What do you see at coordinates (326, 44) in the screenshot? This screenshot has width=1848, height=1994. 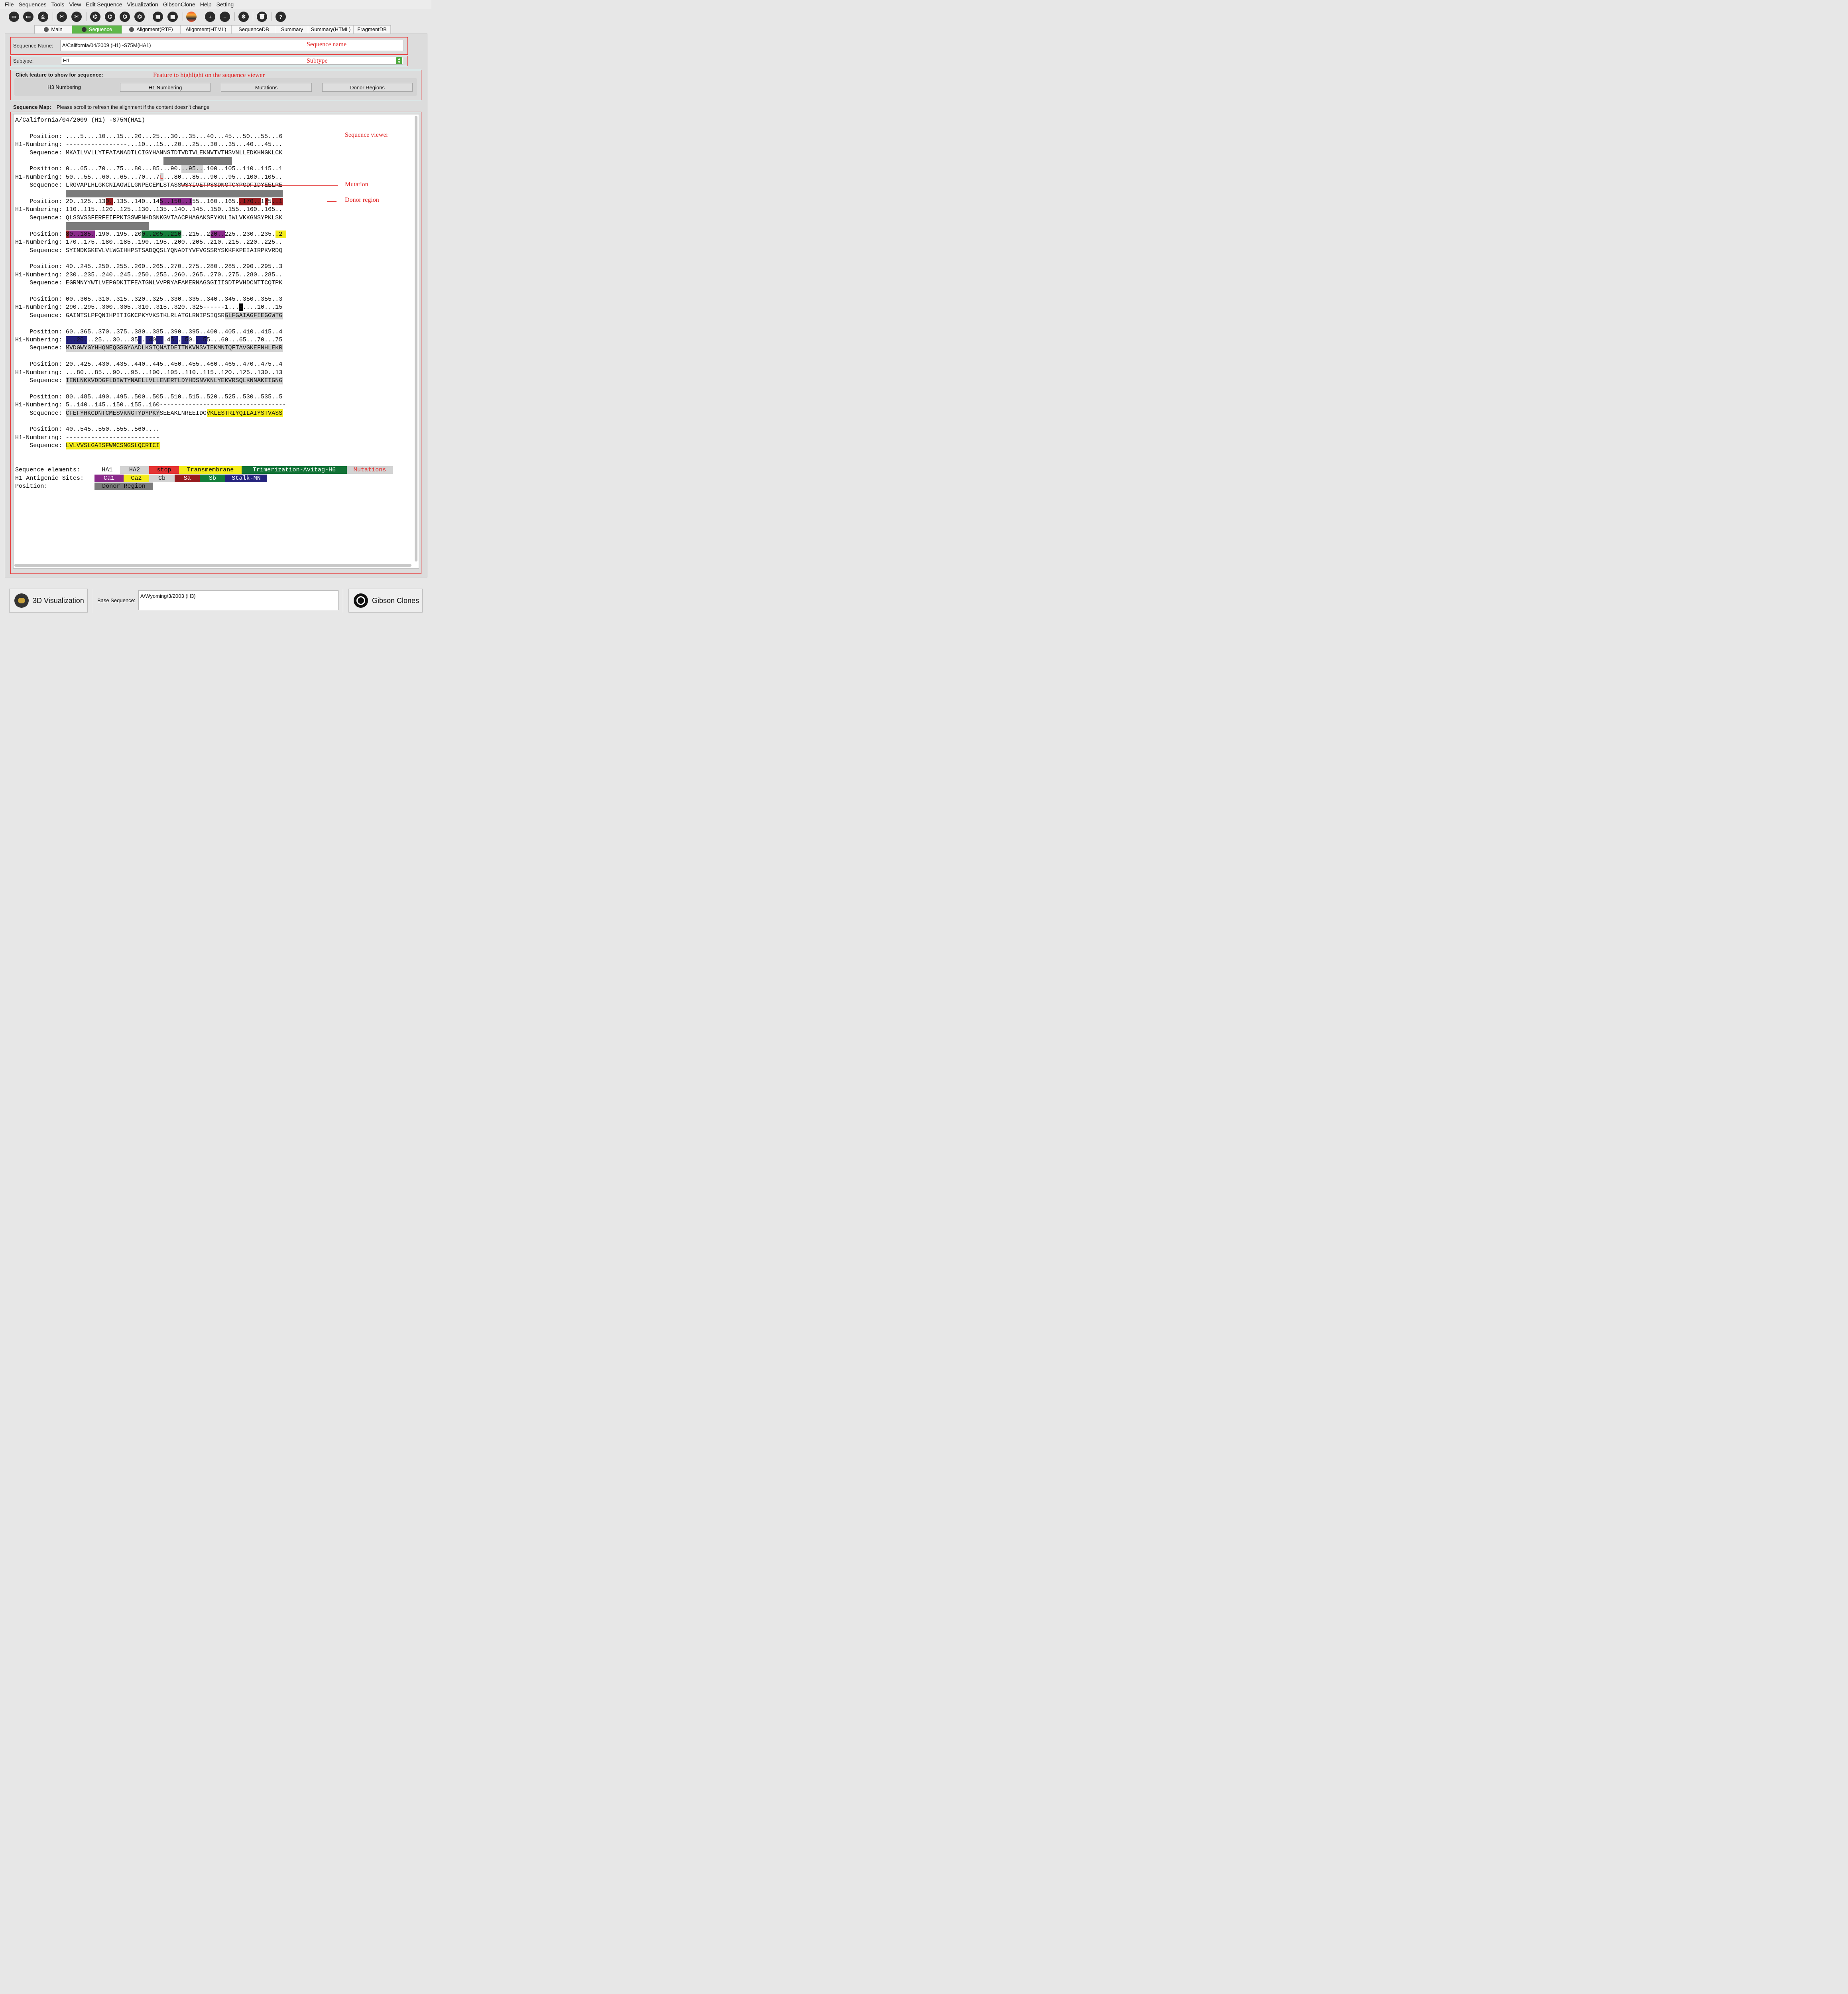 I see `annotation-sequence-name: Sequence name` at bounding box center [326, 44].